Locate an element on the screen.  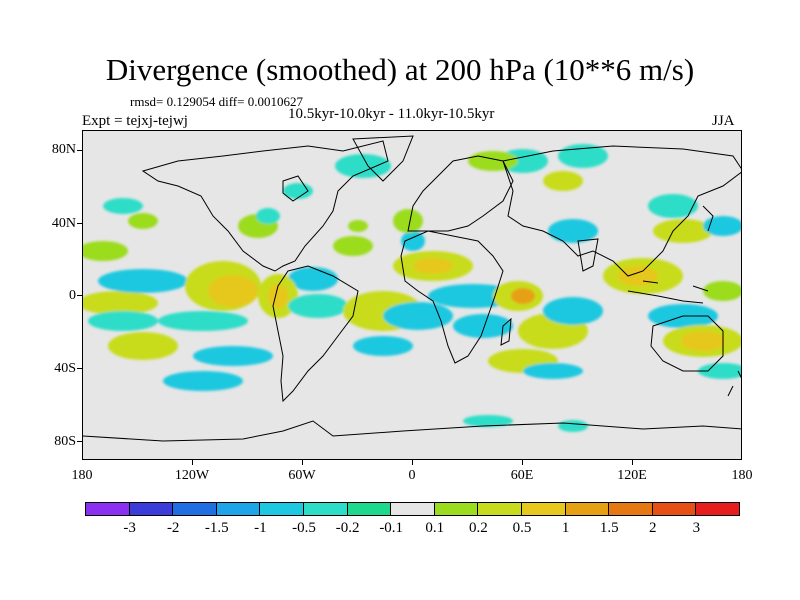
australia-coastline is located at coordinates (687, 343).